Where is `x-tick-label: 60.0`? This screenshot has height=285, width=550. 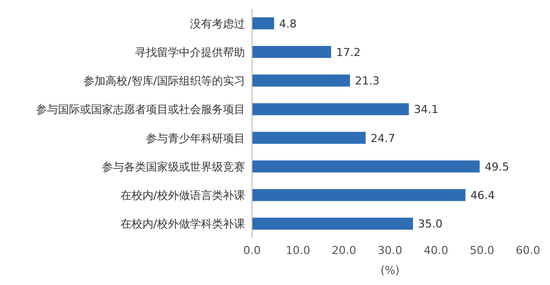
x-tick-label: 60.0 is located at coordinates (528, 250).